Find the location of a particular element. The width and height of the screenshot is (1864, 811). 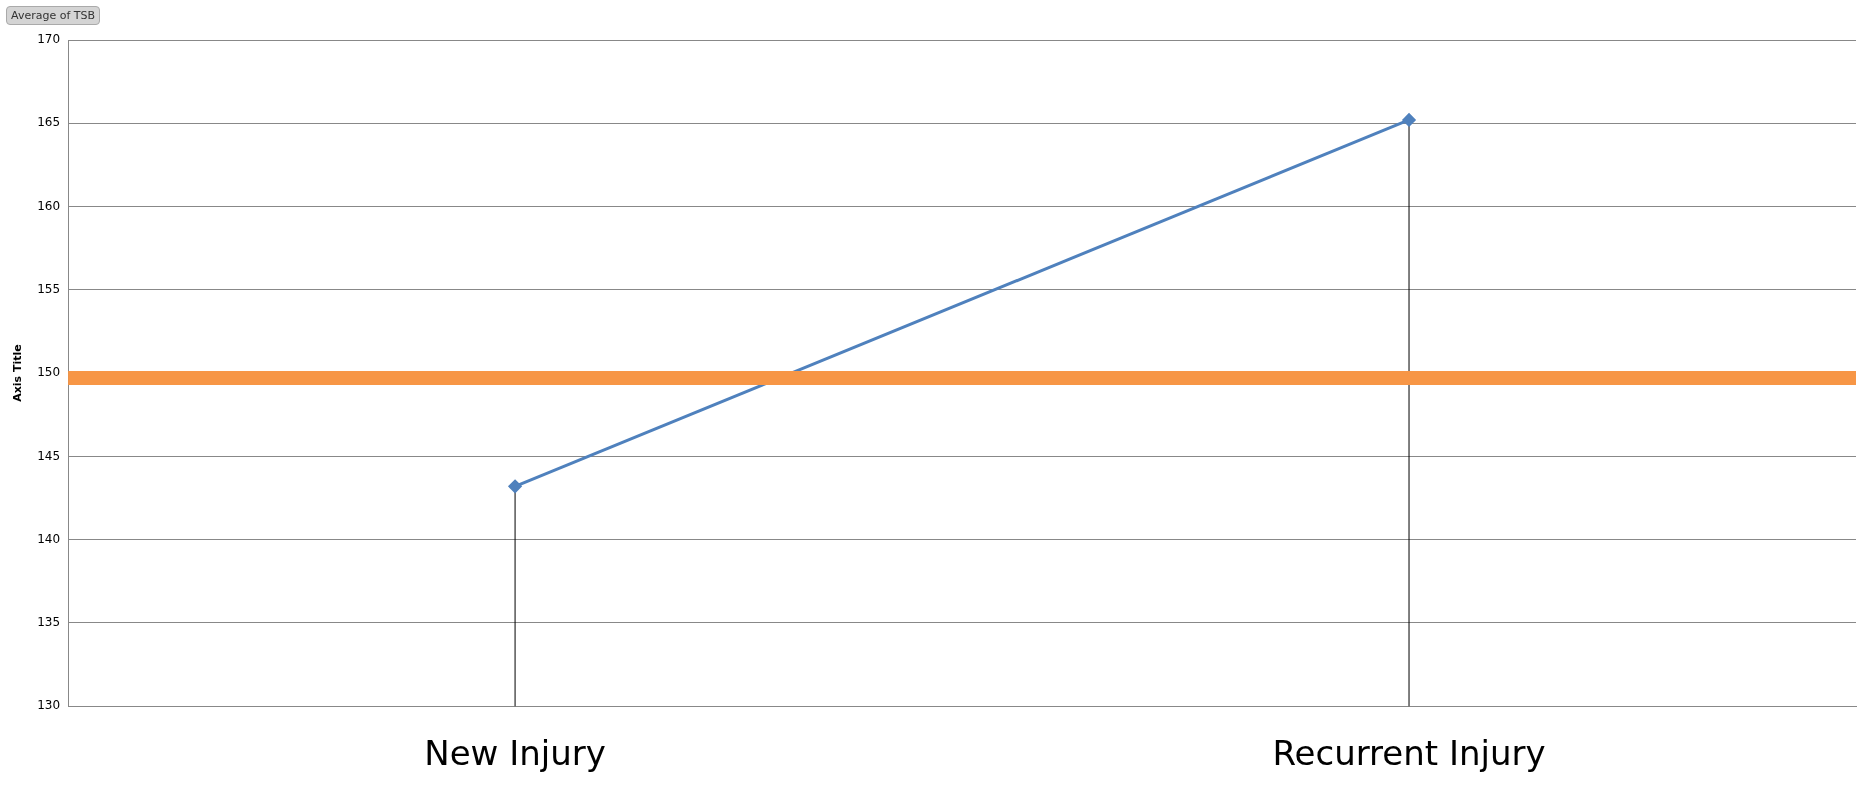

text: Average of TSB is located at coordinates (53, 15).